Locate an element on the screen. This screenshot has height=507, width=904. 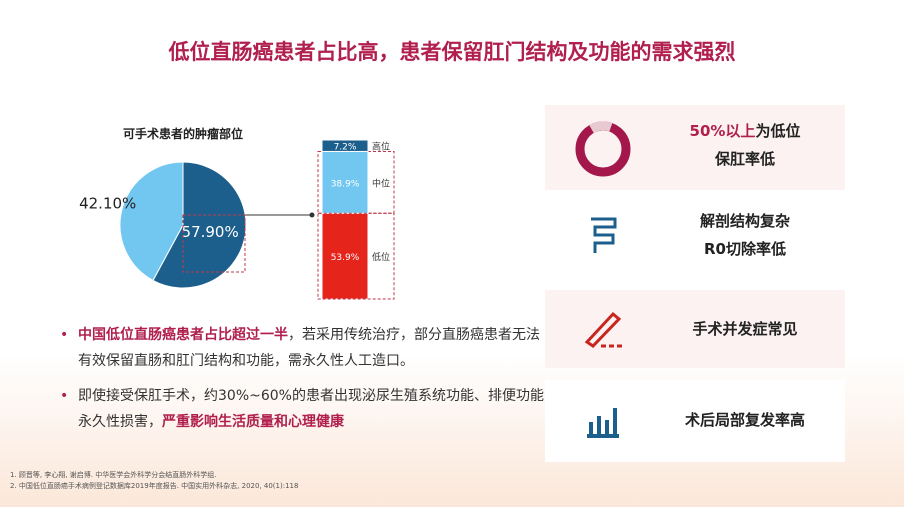
point: 解剖结构复杂 R0切除率低 is located at coordinates (745, 235).